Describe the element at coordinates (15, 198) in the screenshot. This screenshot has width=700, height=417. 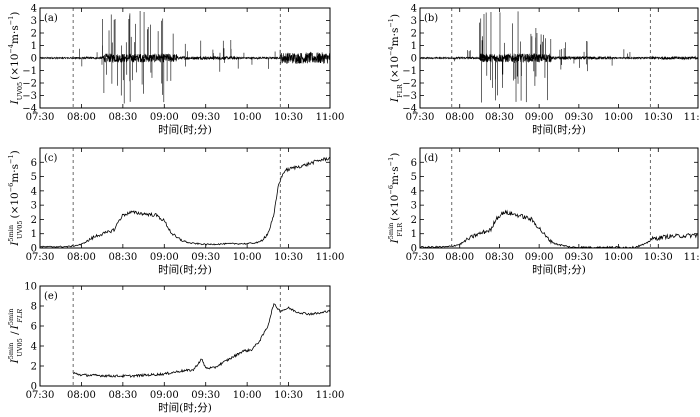
I see `y-axis-title: I5minUV05(×10−6m·s−1)` at that location.